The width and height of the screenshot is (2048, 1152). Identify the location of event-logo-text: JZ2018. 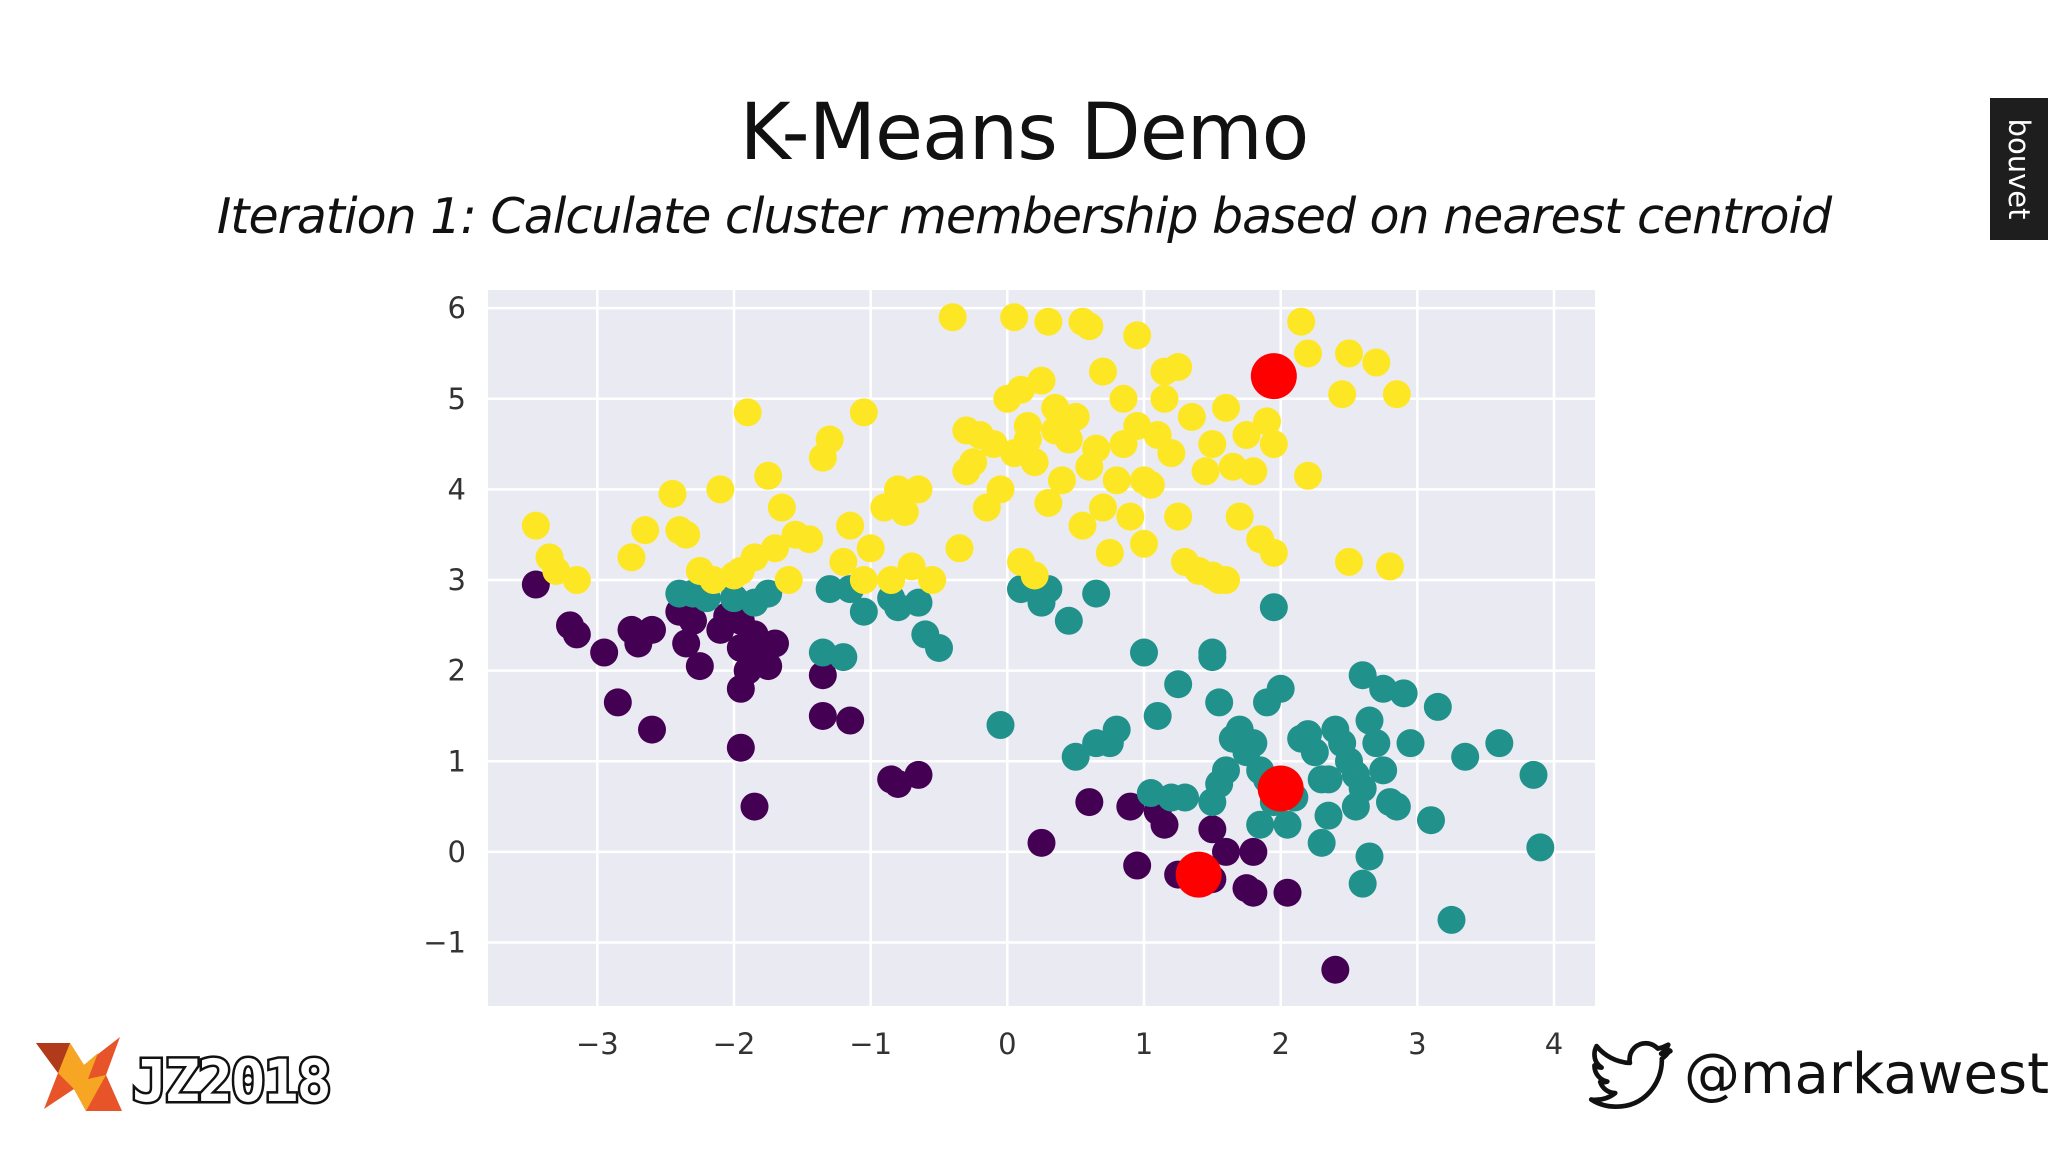
(231, 1081).